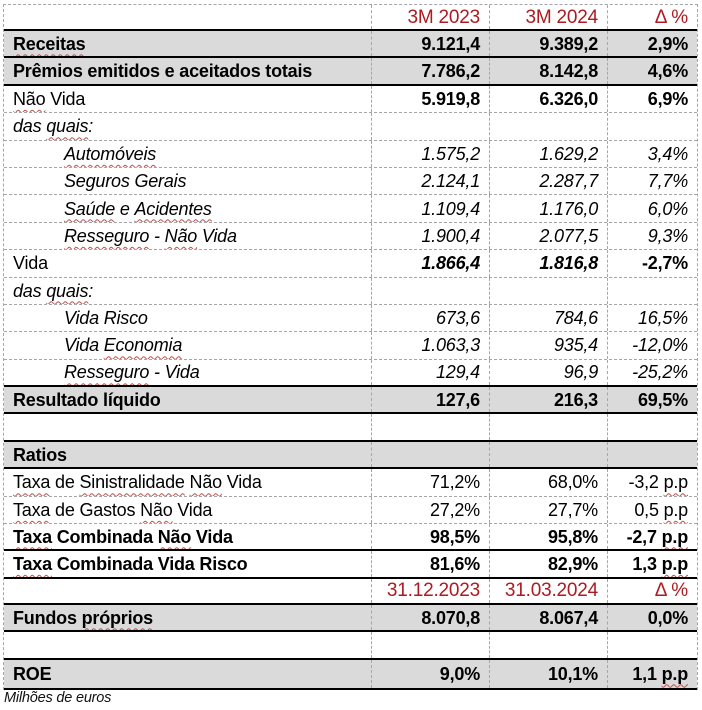  I want to click on table-row: Automóveis 1.575,2 1.629,2 3,4%, so click(350, 154).